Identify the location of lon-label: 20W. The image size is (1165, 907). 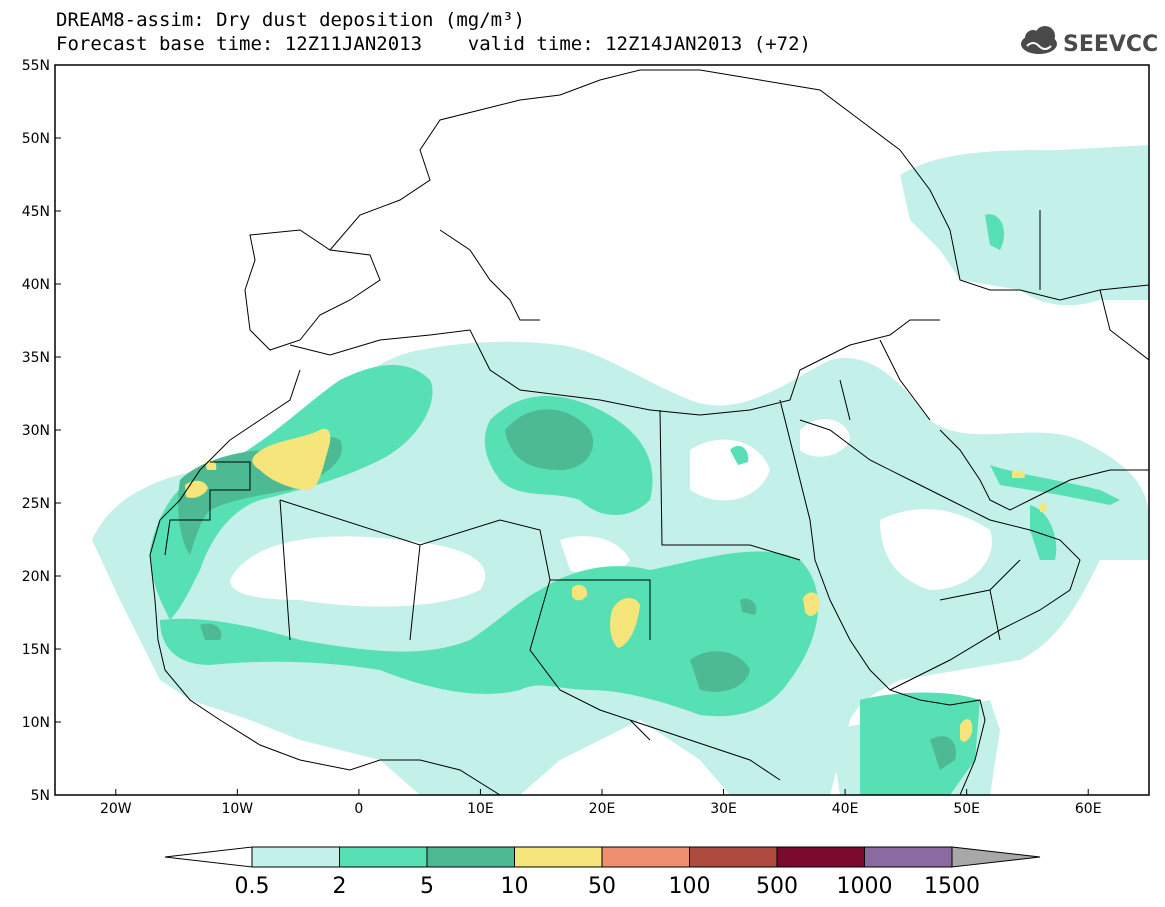
(116, 809).